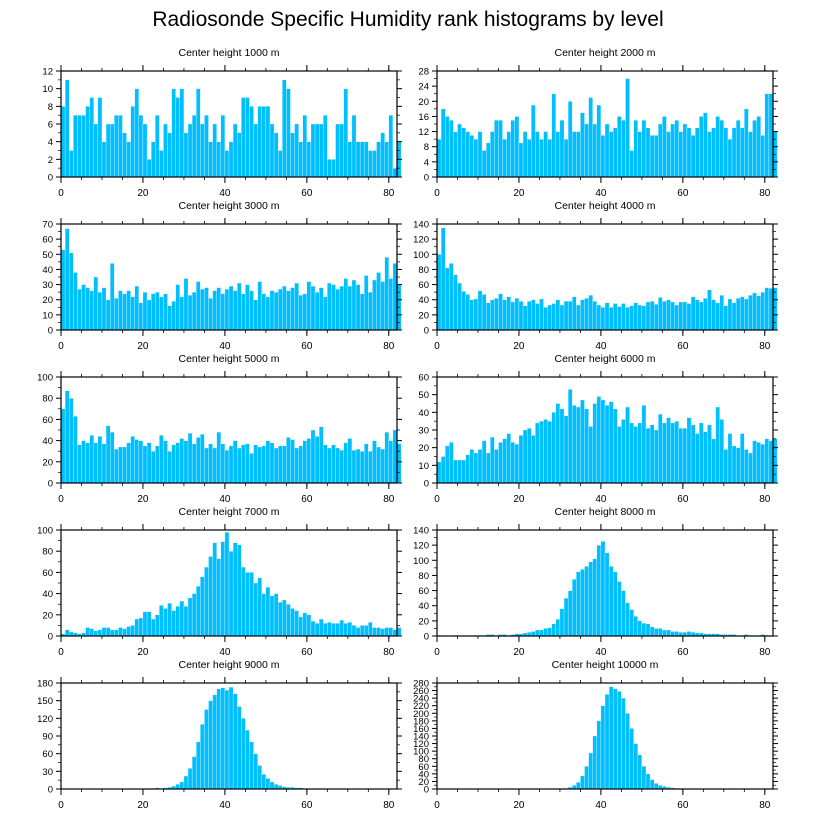 The width and height of the screenshot is (816, 824). Describe the element at coordinates (47, 225) in the screenshot. I see `y-tick-label: 70` at that location.